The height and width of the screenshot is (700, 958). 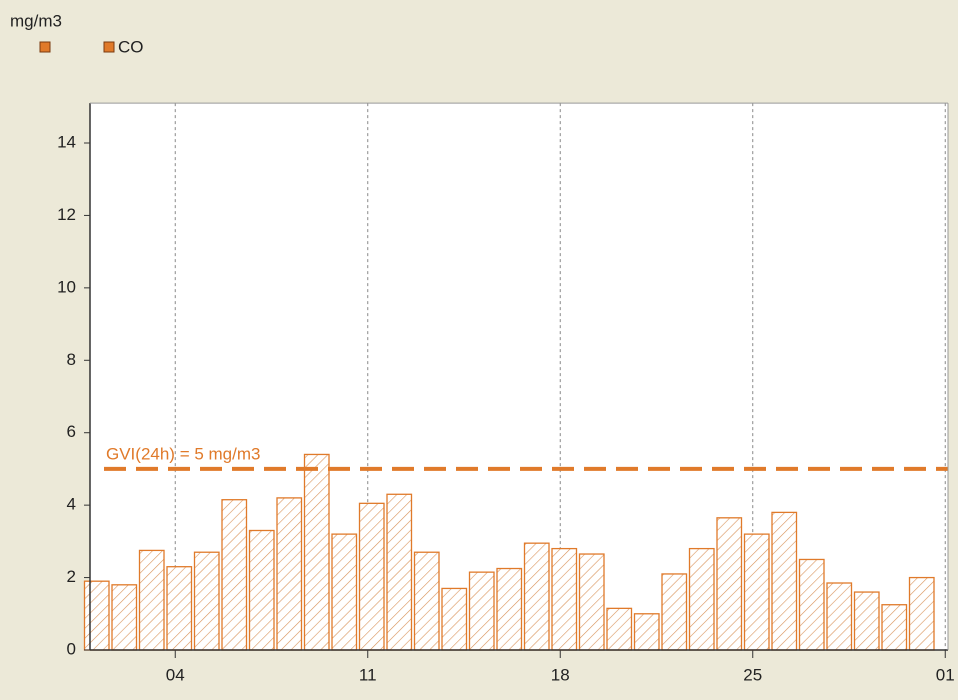 I want to click on y-tick-label: 10, so click(x=66, y=286).